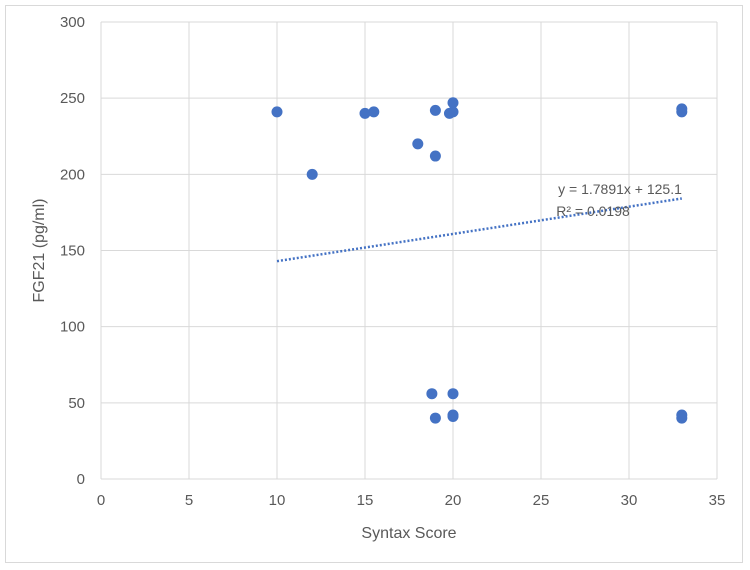 The image size is (750, 570). What do you see at coordinates (408, 533) in the screenshot?
I see `x-axis-title: Syntax Score` at bounding box center [408, 533].